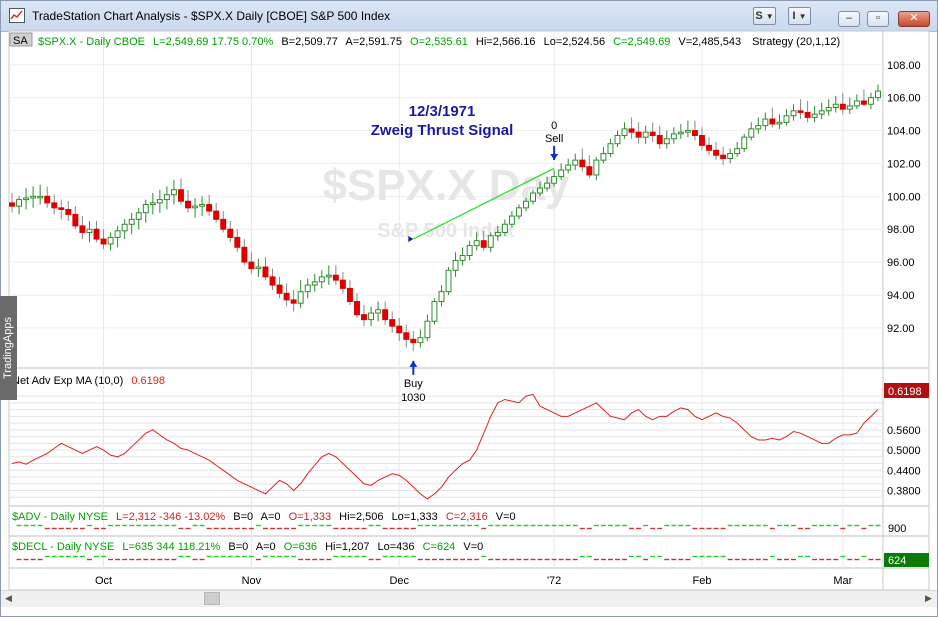 The width and height of the screenshot is (938, 617). Describe the element at coordinates (904, 99) in the screenshot. I see `price-tick-label: 106.00` at that location.